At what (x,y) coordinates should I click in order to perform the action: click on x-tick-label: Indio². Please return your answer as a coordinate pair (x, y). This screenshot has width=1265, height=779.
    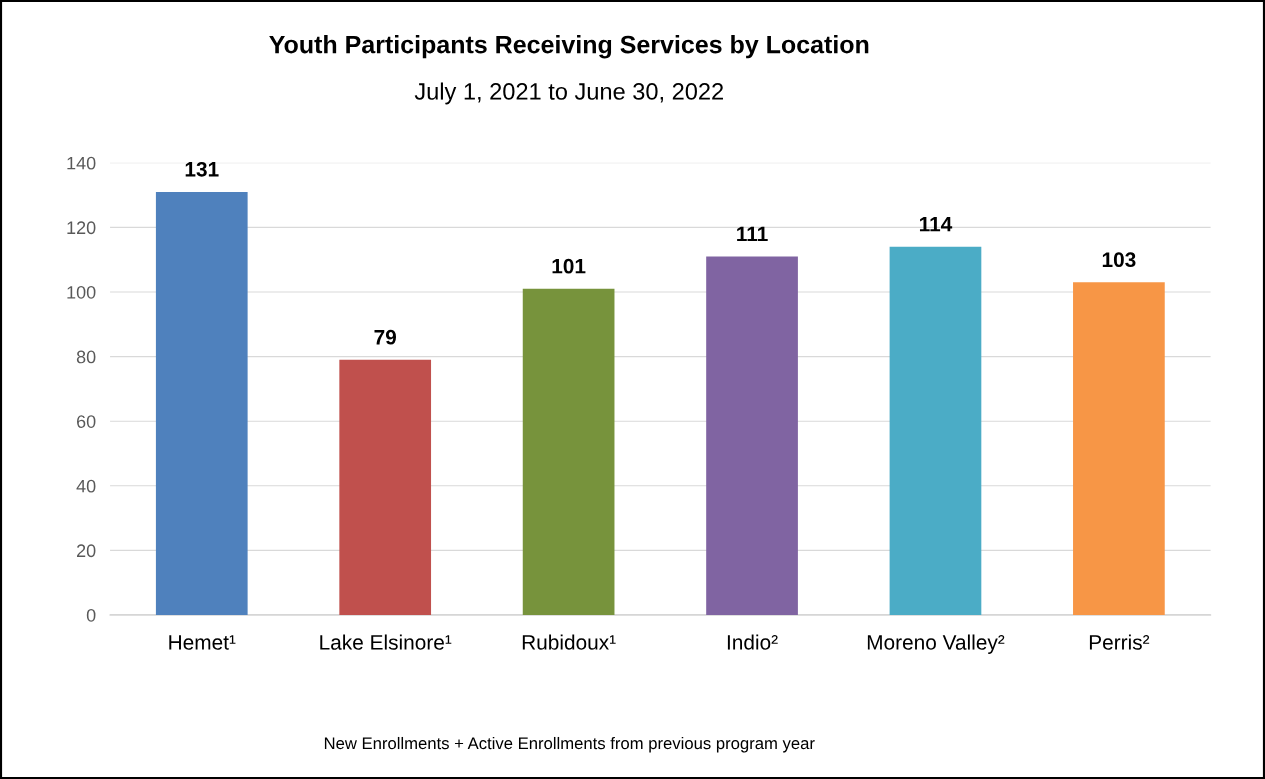
    Looking at the image, I should click on (752, 642).